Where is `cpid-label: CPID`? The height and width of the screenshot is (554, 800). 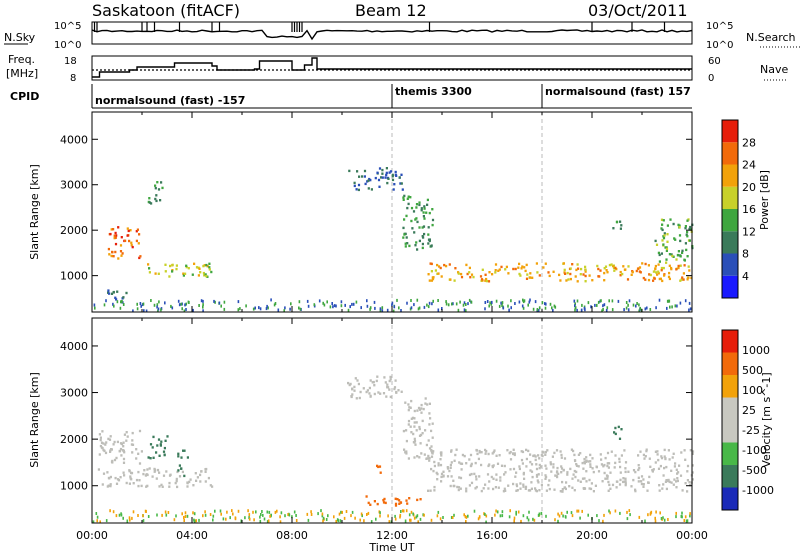 cpid-label: CPID is located at coordinates (24, 96).